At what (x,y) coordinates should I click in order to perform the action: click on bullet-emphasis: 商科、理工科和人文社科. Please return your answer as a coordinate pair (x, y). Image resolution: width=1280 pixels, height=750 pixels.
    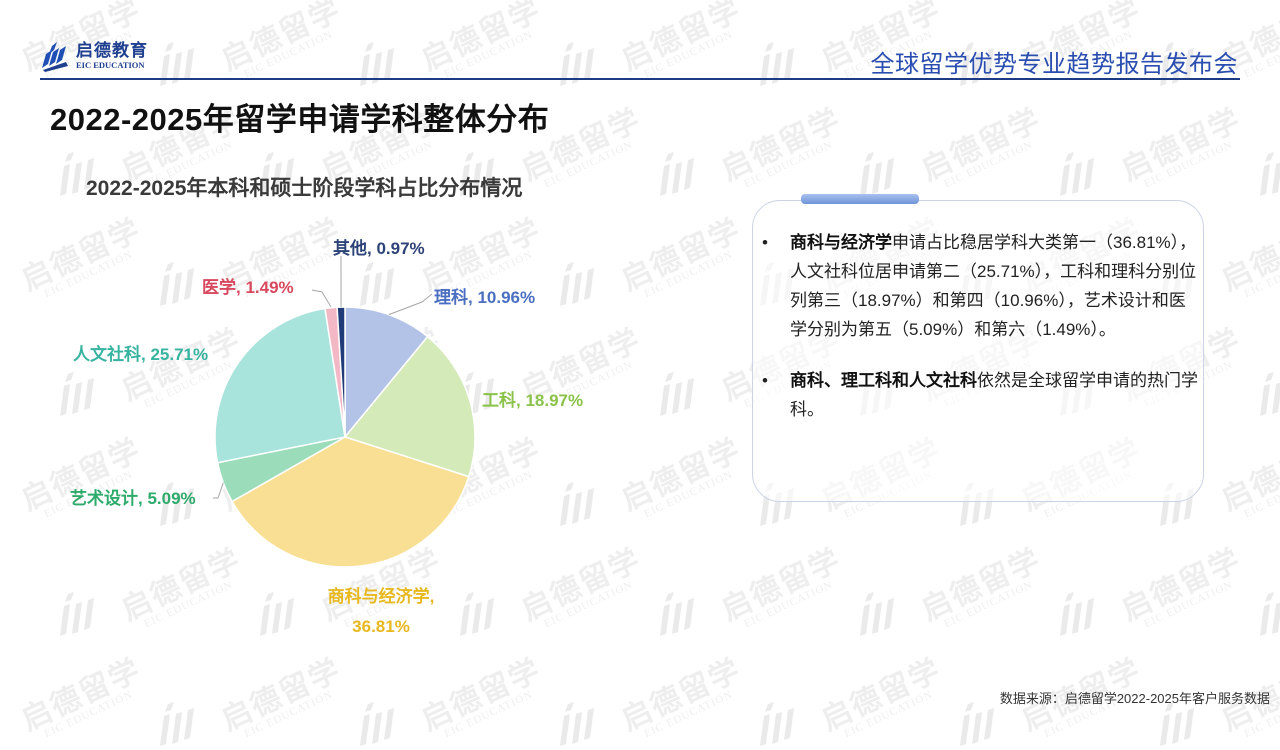
    Looking at the image, I should click on (883, 380).